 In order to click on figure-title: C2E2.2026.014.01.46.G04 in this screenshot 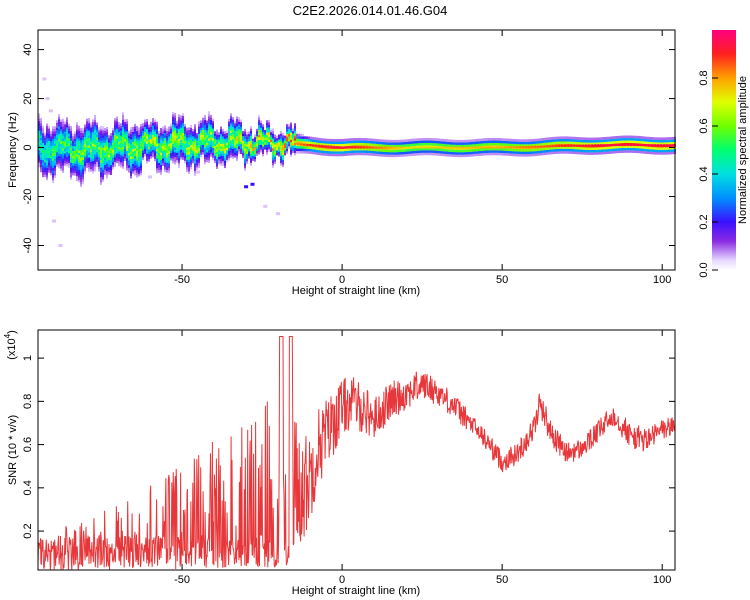, I will do `click(370, 10)`.